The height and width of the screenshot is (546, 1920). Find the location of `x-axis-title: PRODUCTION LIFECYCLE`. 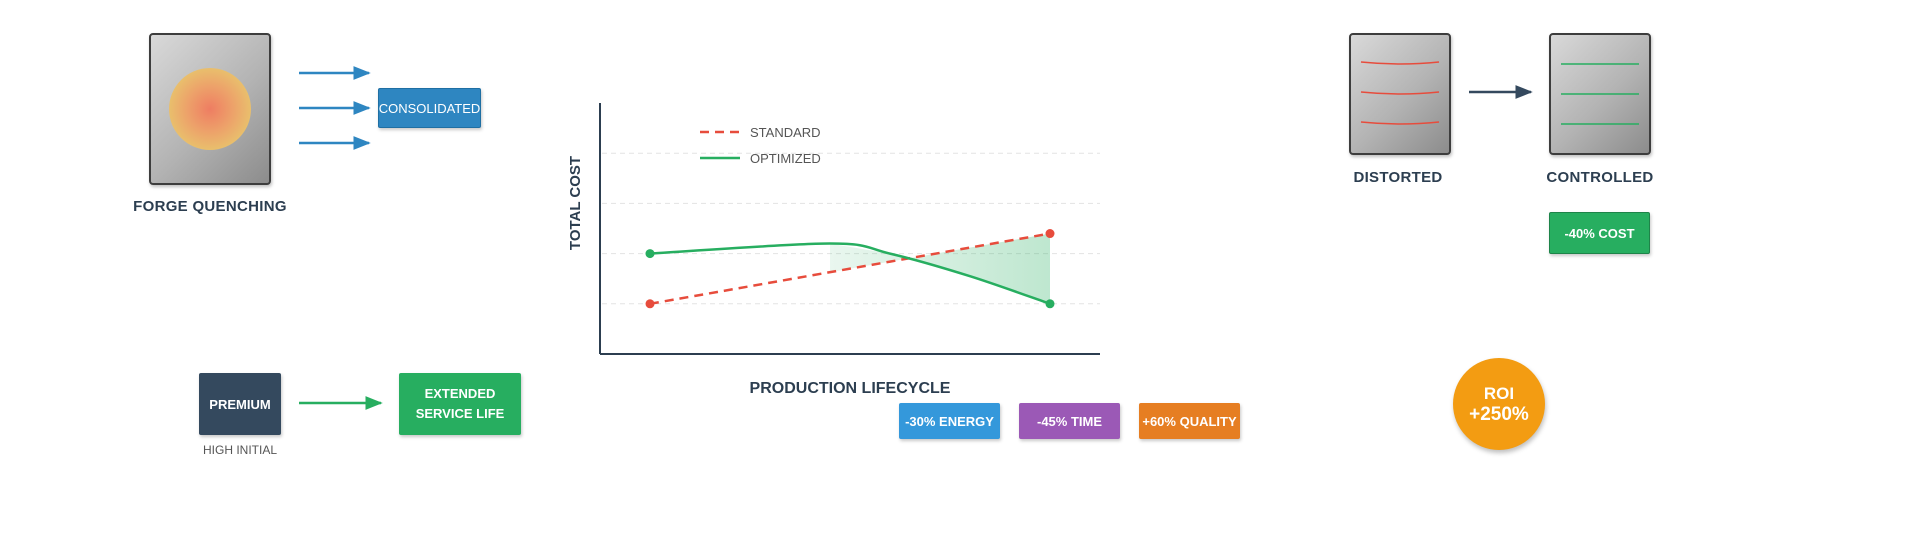

x-axis-title: PRODUCTION LIFECYCLE is located at coordinates (850, 388).